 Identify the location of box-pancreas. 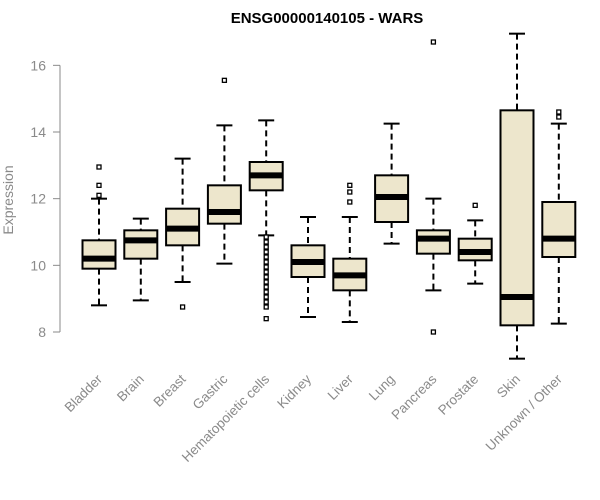
(433, 187).